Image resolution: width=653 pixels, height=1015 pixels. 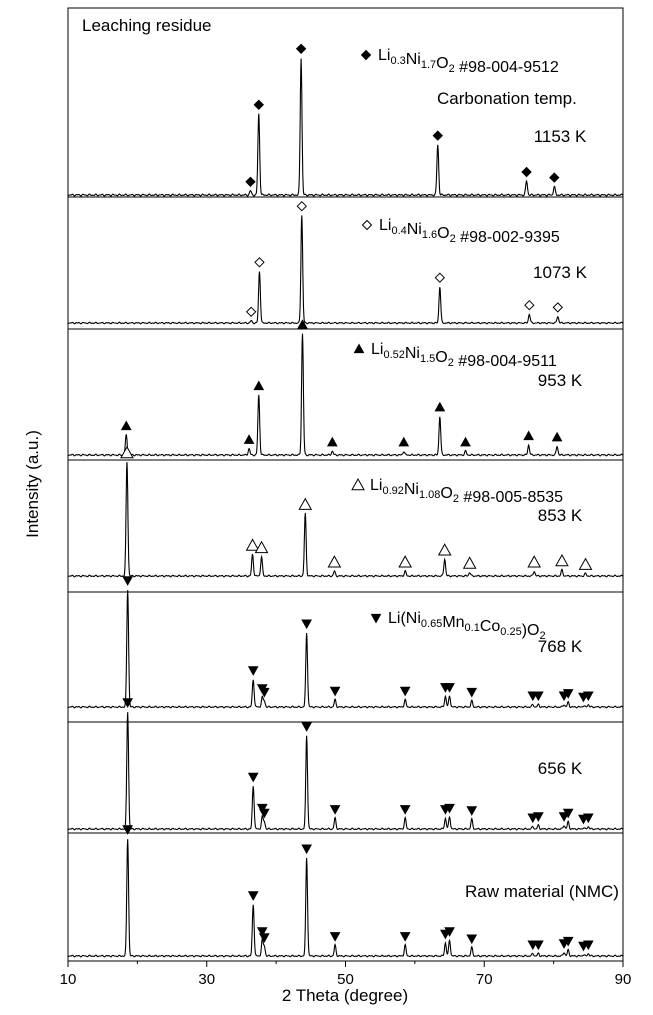 I want to click on header-label: Carbonation temp., so click(x=507, y=98).